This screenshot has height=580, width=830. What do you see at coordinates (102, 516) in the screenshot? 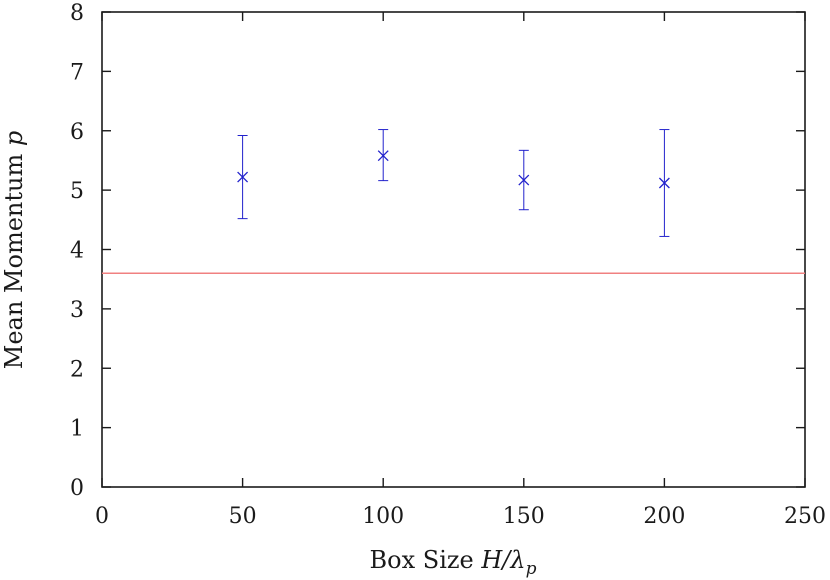
I see `x-tick-label-0: 0` at bounding box center [102, 516].